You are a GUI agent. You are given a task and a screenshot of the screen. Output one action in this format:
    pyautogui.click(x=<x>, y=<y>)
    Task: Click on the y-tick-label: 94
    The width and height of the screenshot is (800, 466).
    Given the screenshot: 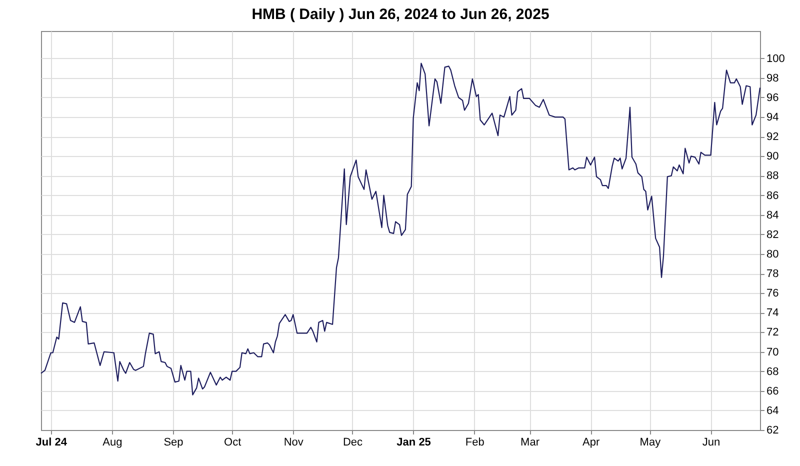 What is the action you would take?
    pyautogui.click(x=772, y=118)
    